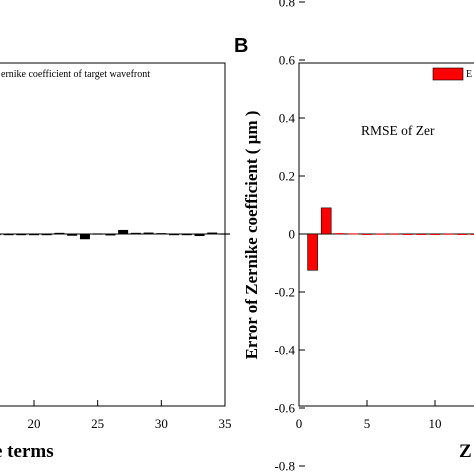  Describe the element at coordinates (448, 74) in the screenshot. I see `panel-b-legend-swatch` at that location.